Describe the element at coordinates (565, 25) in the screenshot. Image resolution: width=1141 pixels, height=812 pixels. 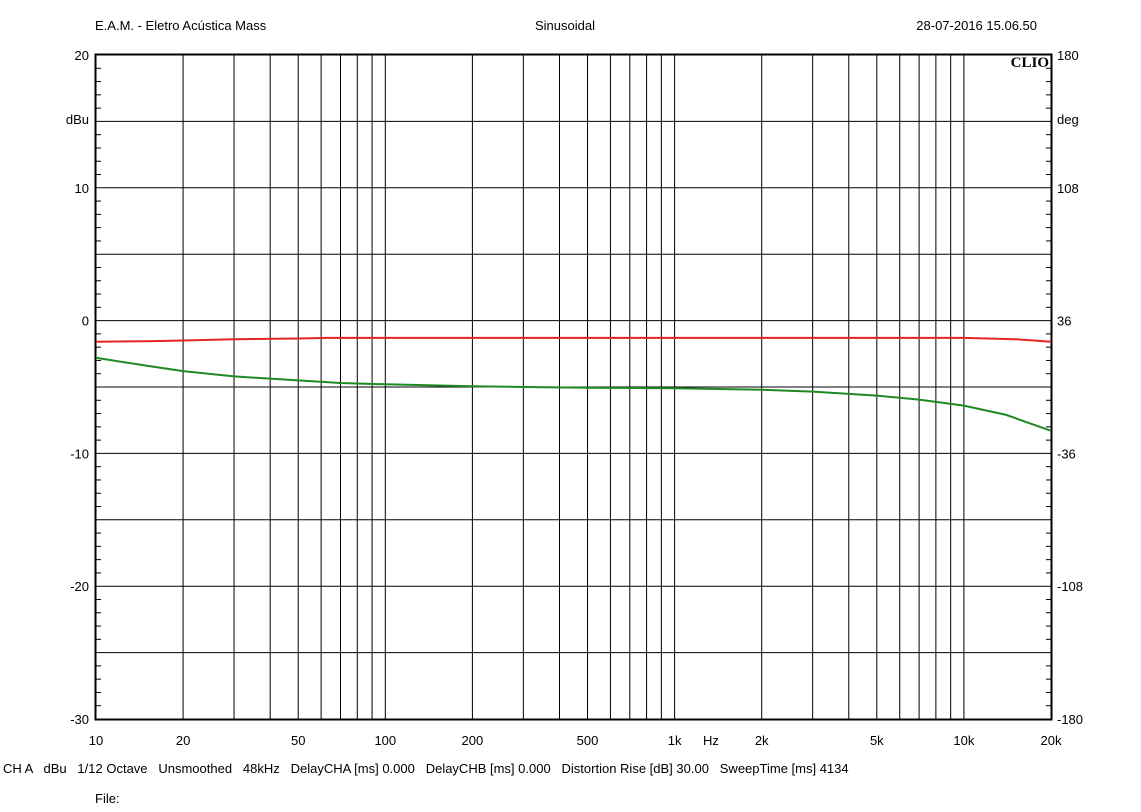
I see `header-measurement-type: Sinusoidal` at that location.